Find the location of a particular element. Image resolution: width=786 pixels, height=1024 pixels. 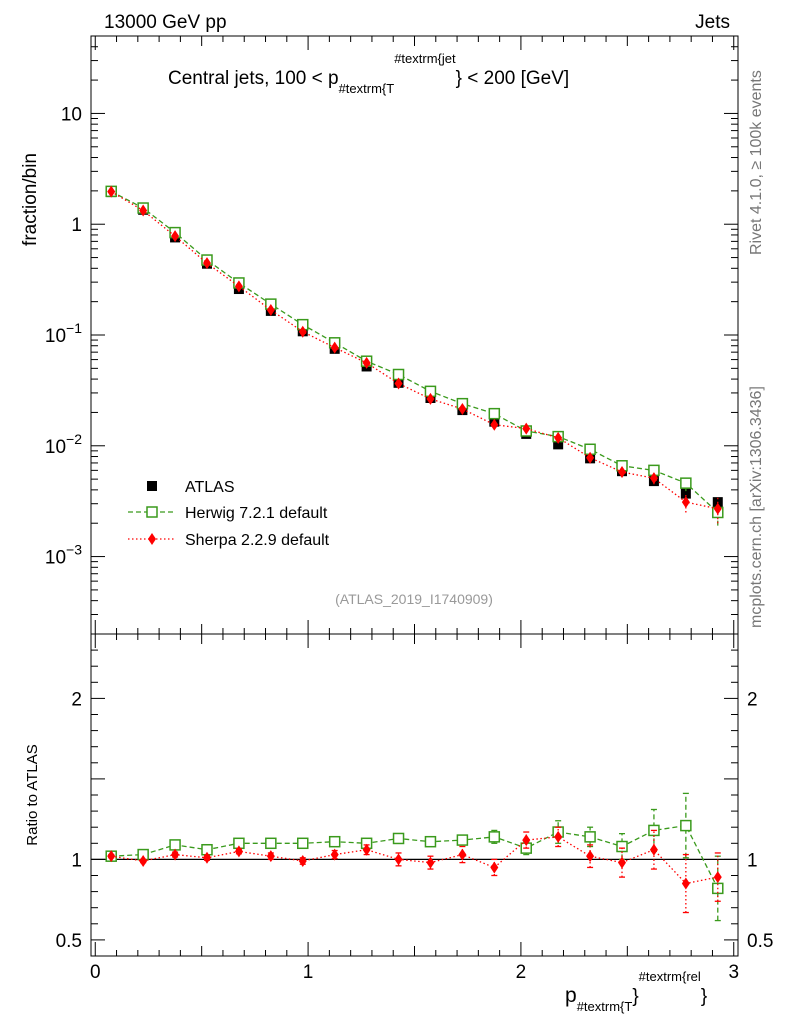

ratio-y-tick-label: 2 is located at coordinates (76, 699).